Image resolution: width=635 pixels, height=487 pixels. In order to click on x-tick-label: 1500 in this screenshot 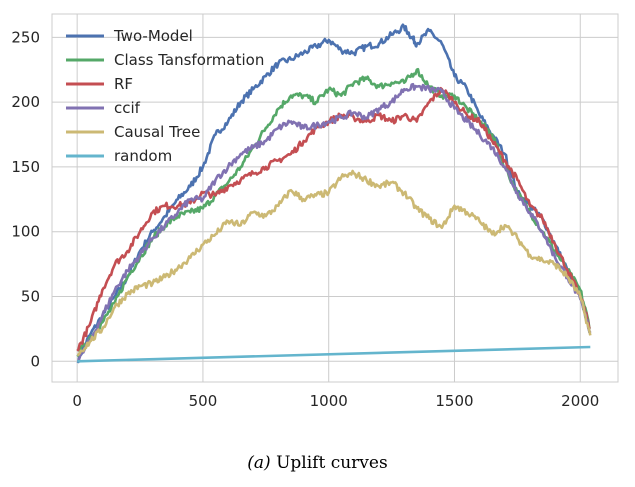, I will do `click(454, 401)`.